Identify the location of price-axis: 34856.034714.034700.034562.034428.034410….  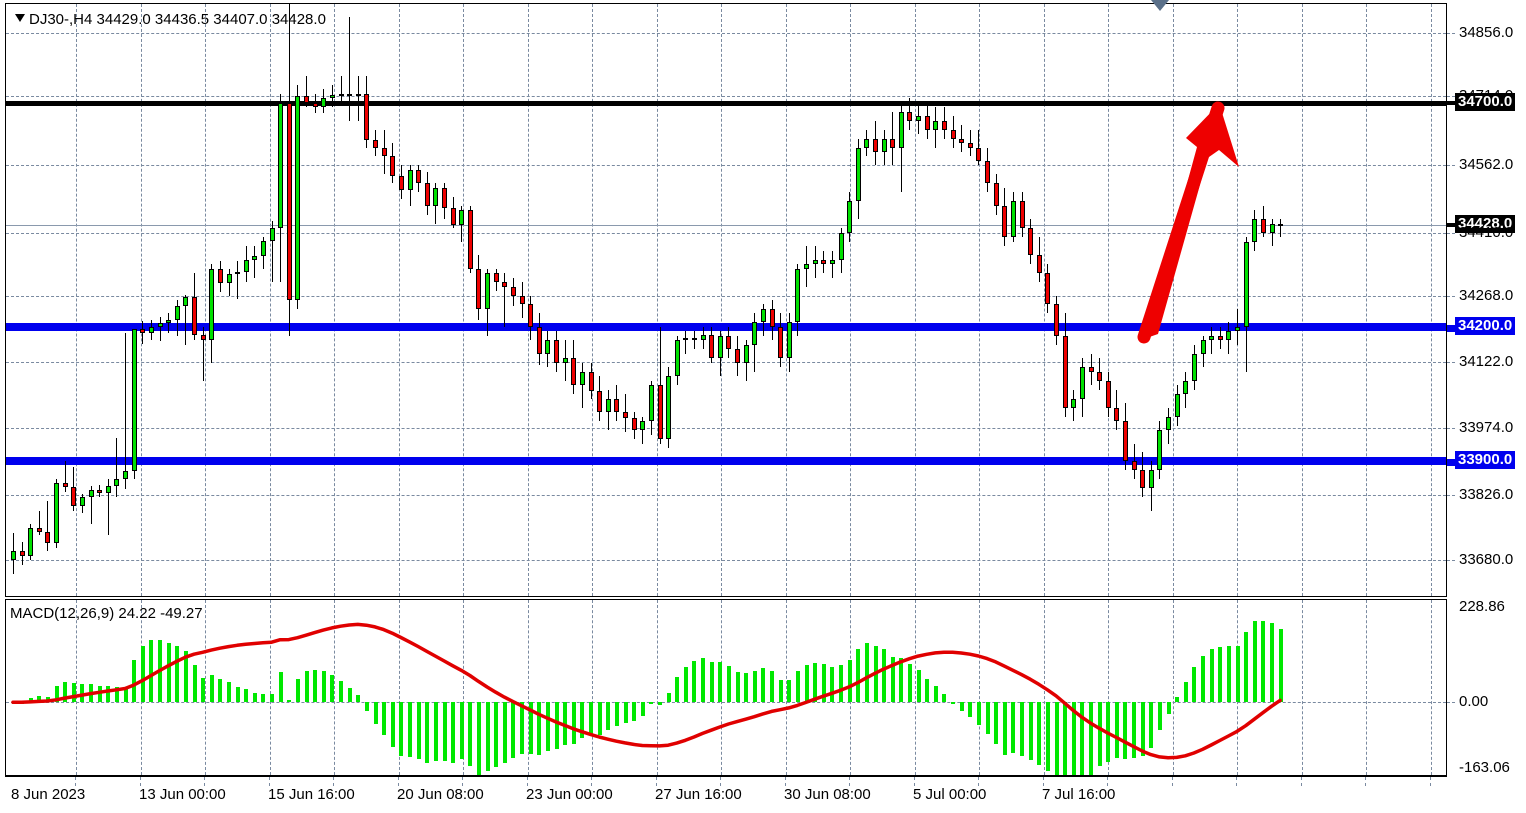
(1486, 300).